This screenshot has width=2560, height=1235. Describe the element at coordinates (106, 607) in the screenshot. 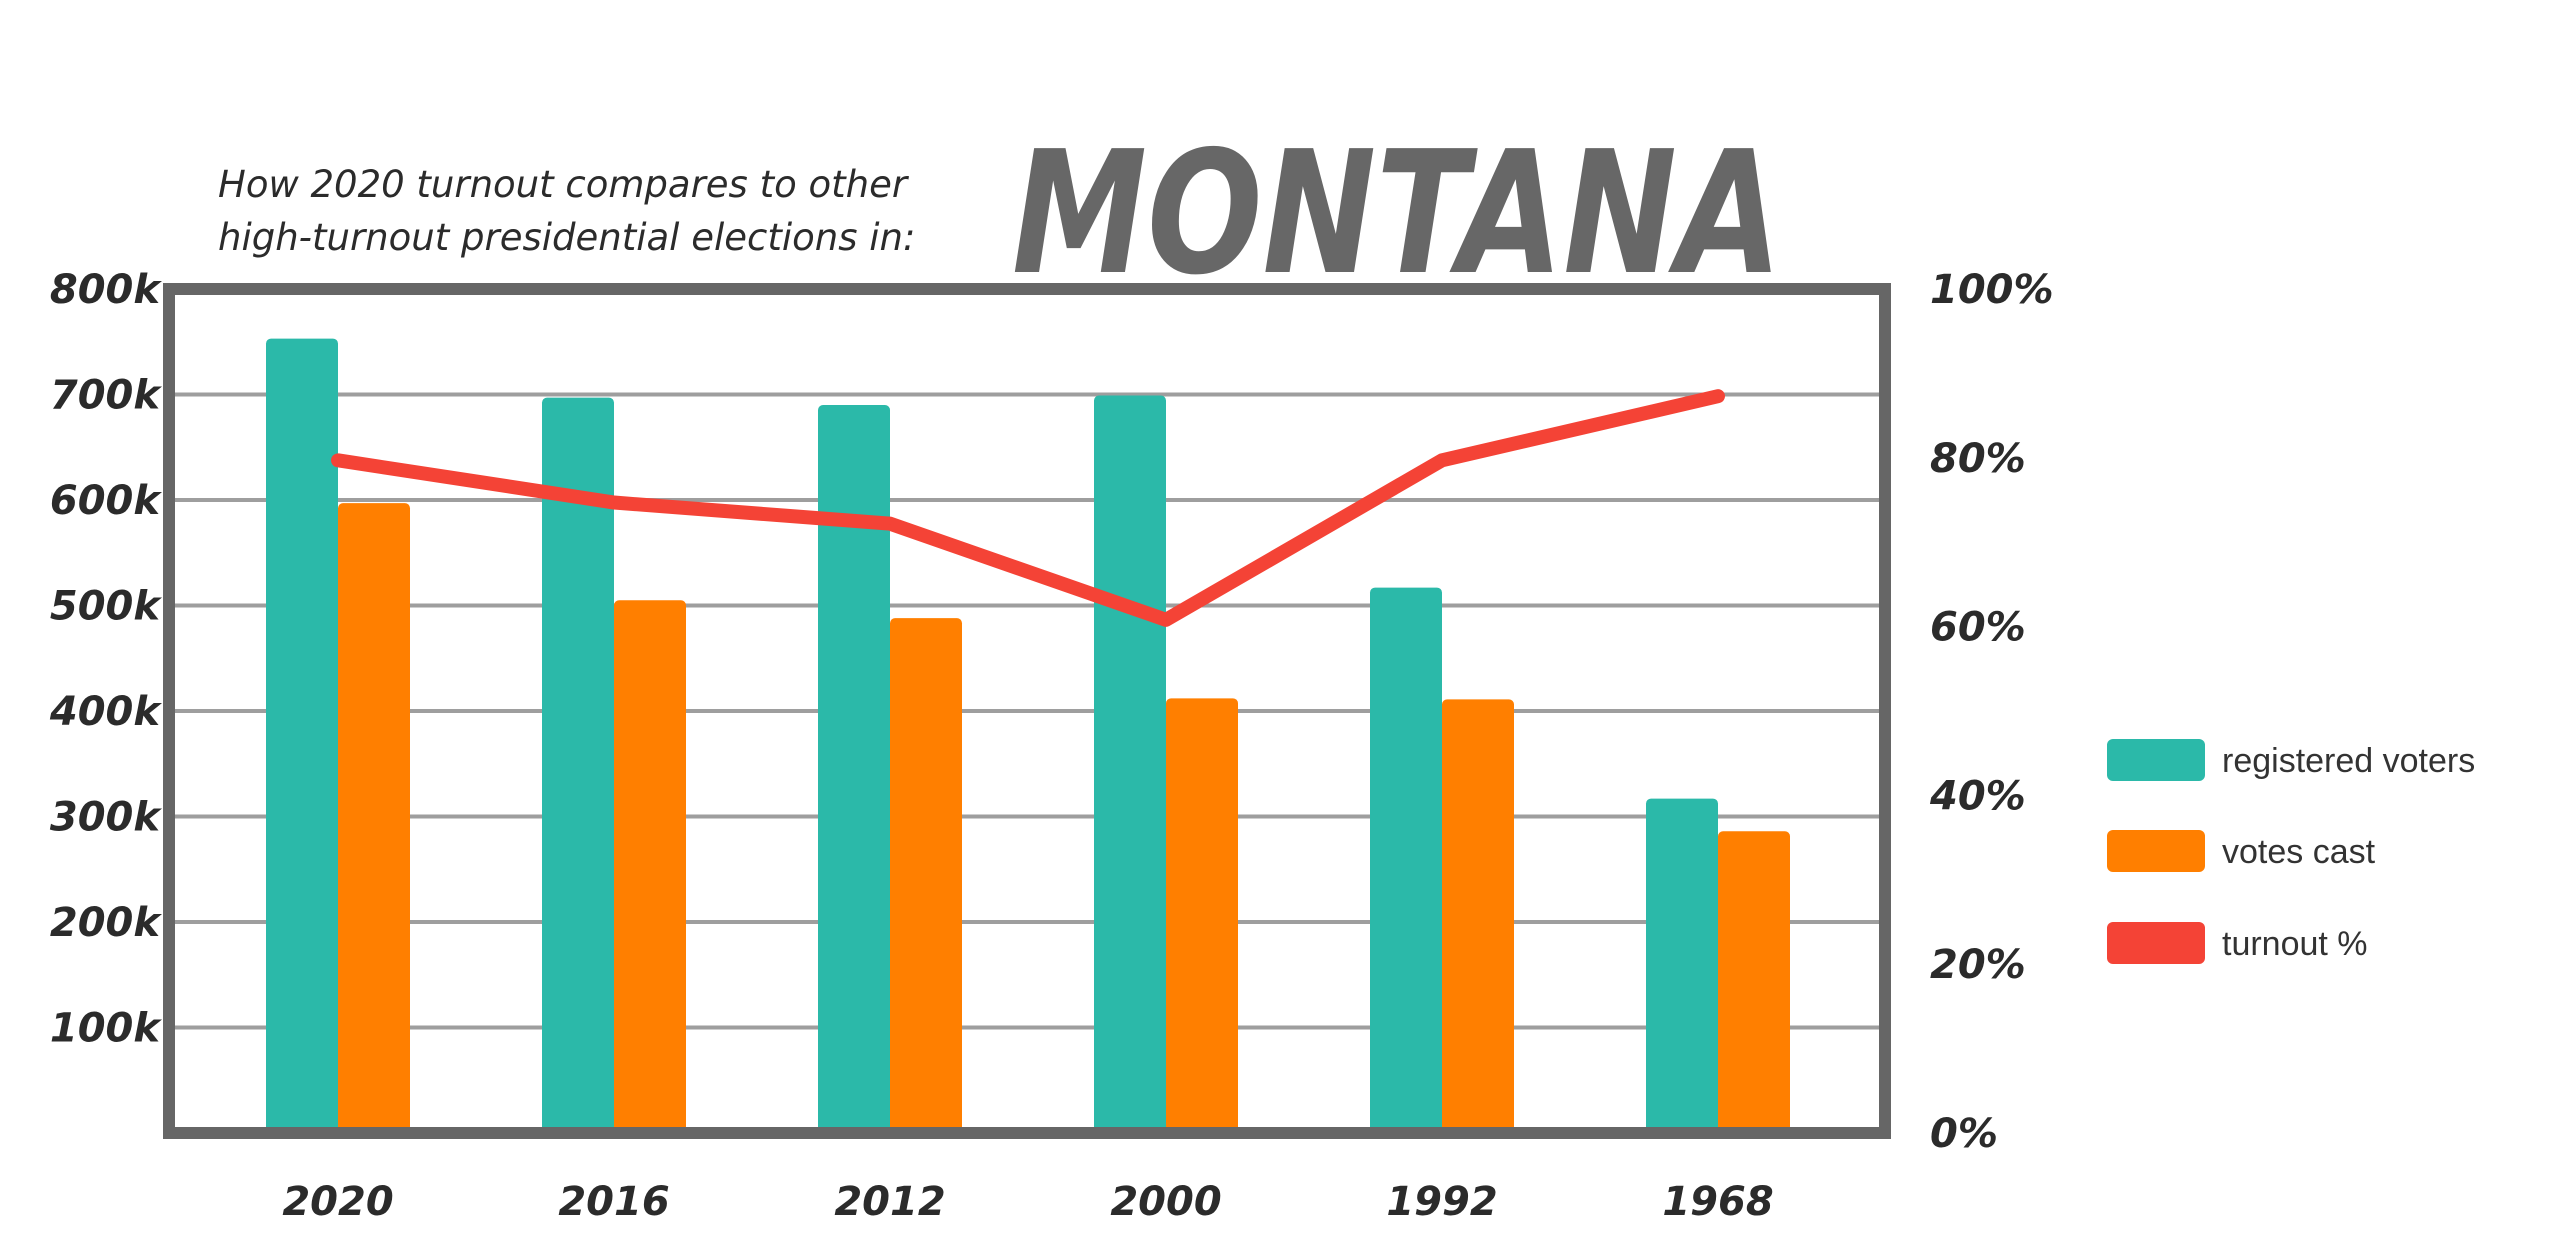

I see `left-tick-label: 500k` at that location.